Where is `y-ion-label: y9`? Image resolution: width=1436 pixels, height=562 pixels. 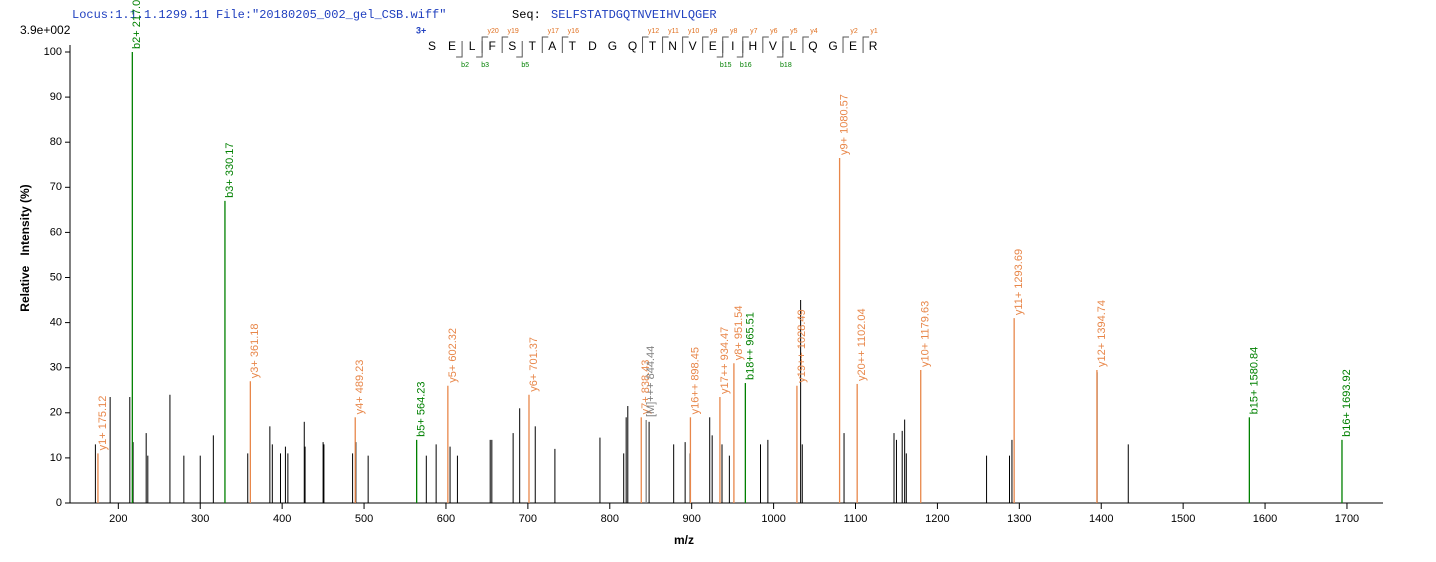 y-ion-label: y9 is located at coordinates (714, 31).